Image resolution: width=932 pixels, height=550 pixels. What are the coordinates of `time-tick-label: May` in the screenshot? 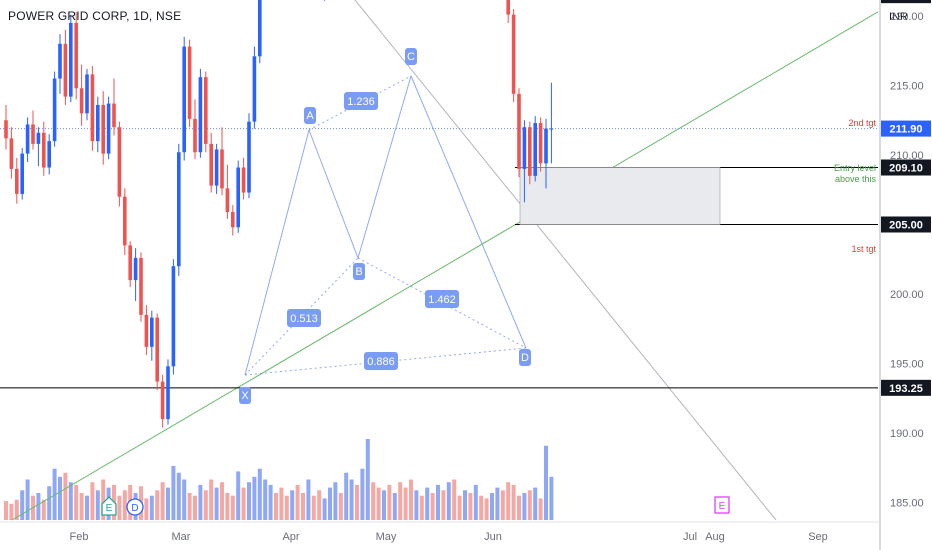 It's located at (386, 537).